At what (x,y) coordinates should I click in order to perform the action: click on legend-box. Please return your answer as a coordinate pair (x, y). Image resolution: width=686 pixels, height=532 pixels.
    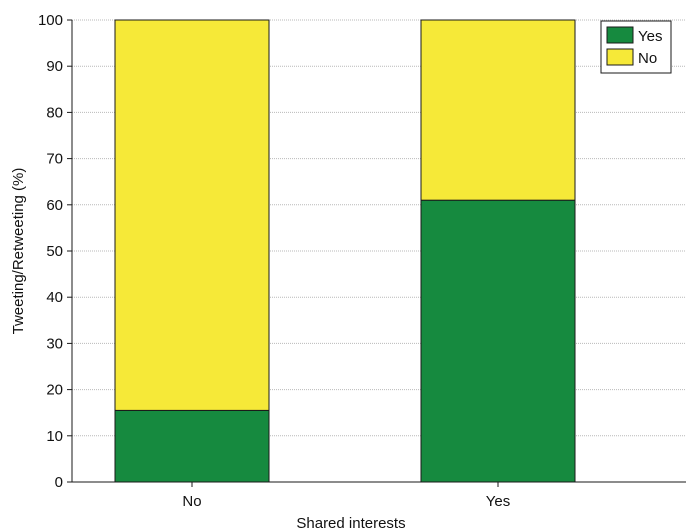
    Looking at the image, I should click on (636, 47).